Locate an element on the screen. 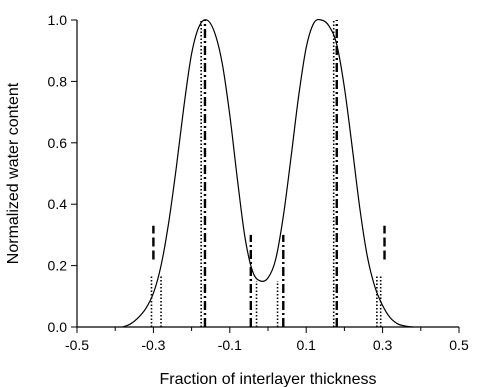  x-tick-label-4: 0.3 is located at coordinates (383, 345).